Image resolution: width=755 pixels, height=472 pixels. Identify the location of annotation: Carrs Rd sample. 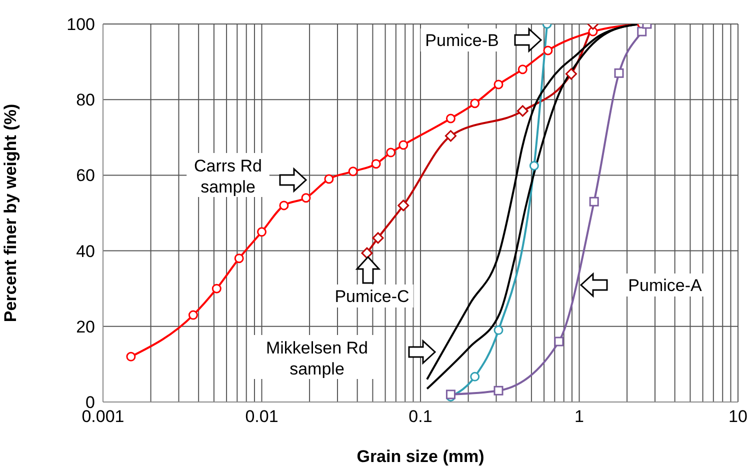
(228, 176).